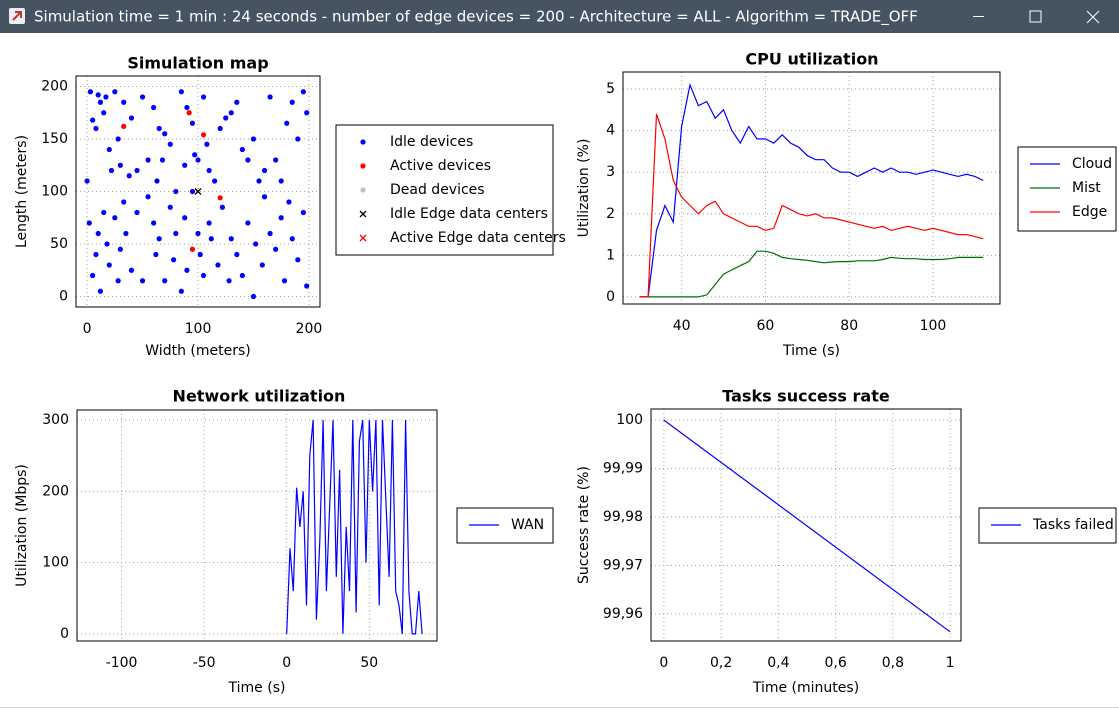 This screenshot has width=1119, height=708. What do you see at coordinates (437, 190) in the screenshot?
I see `legend-label: Dead devices` at bounding box center [437, 190].